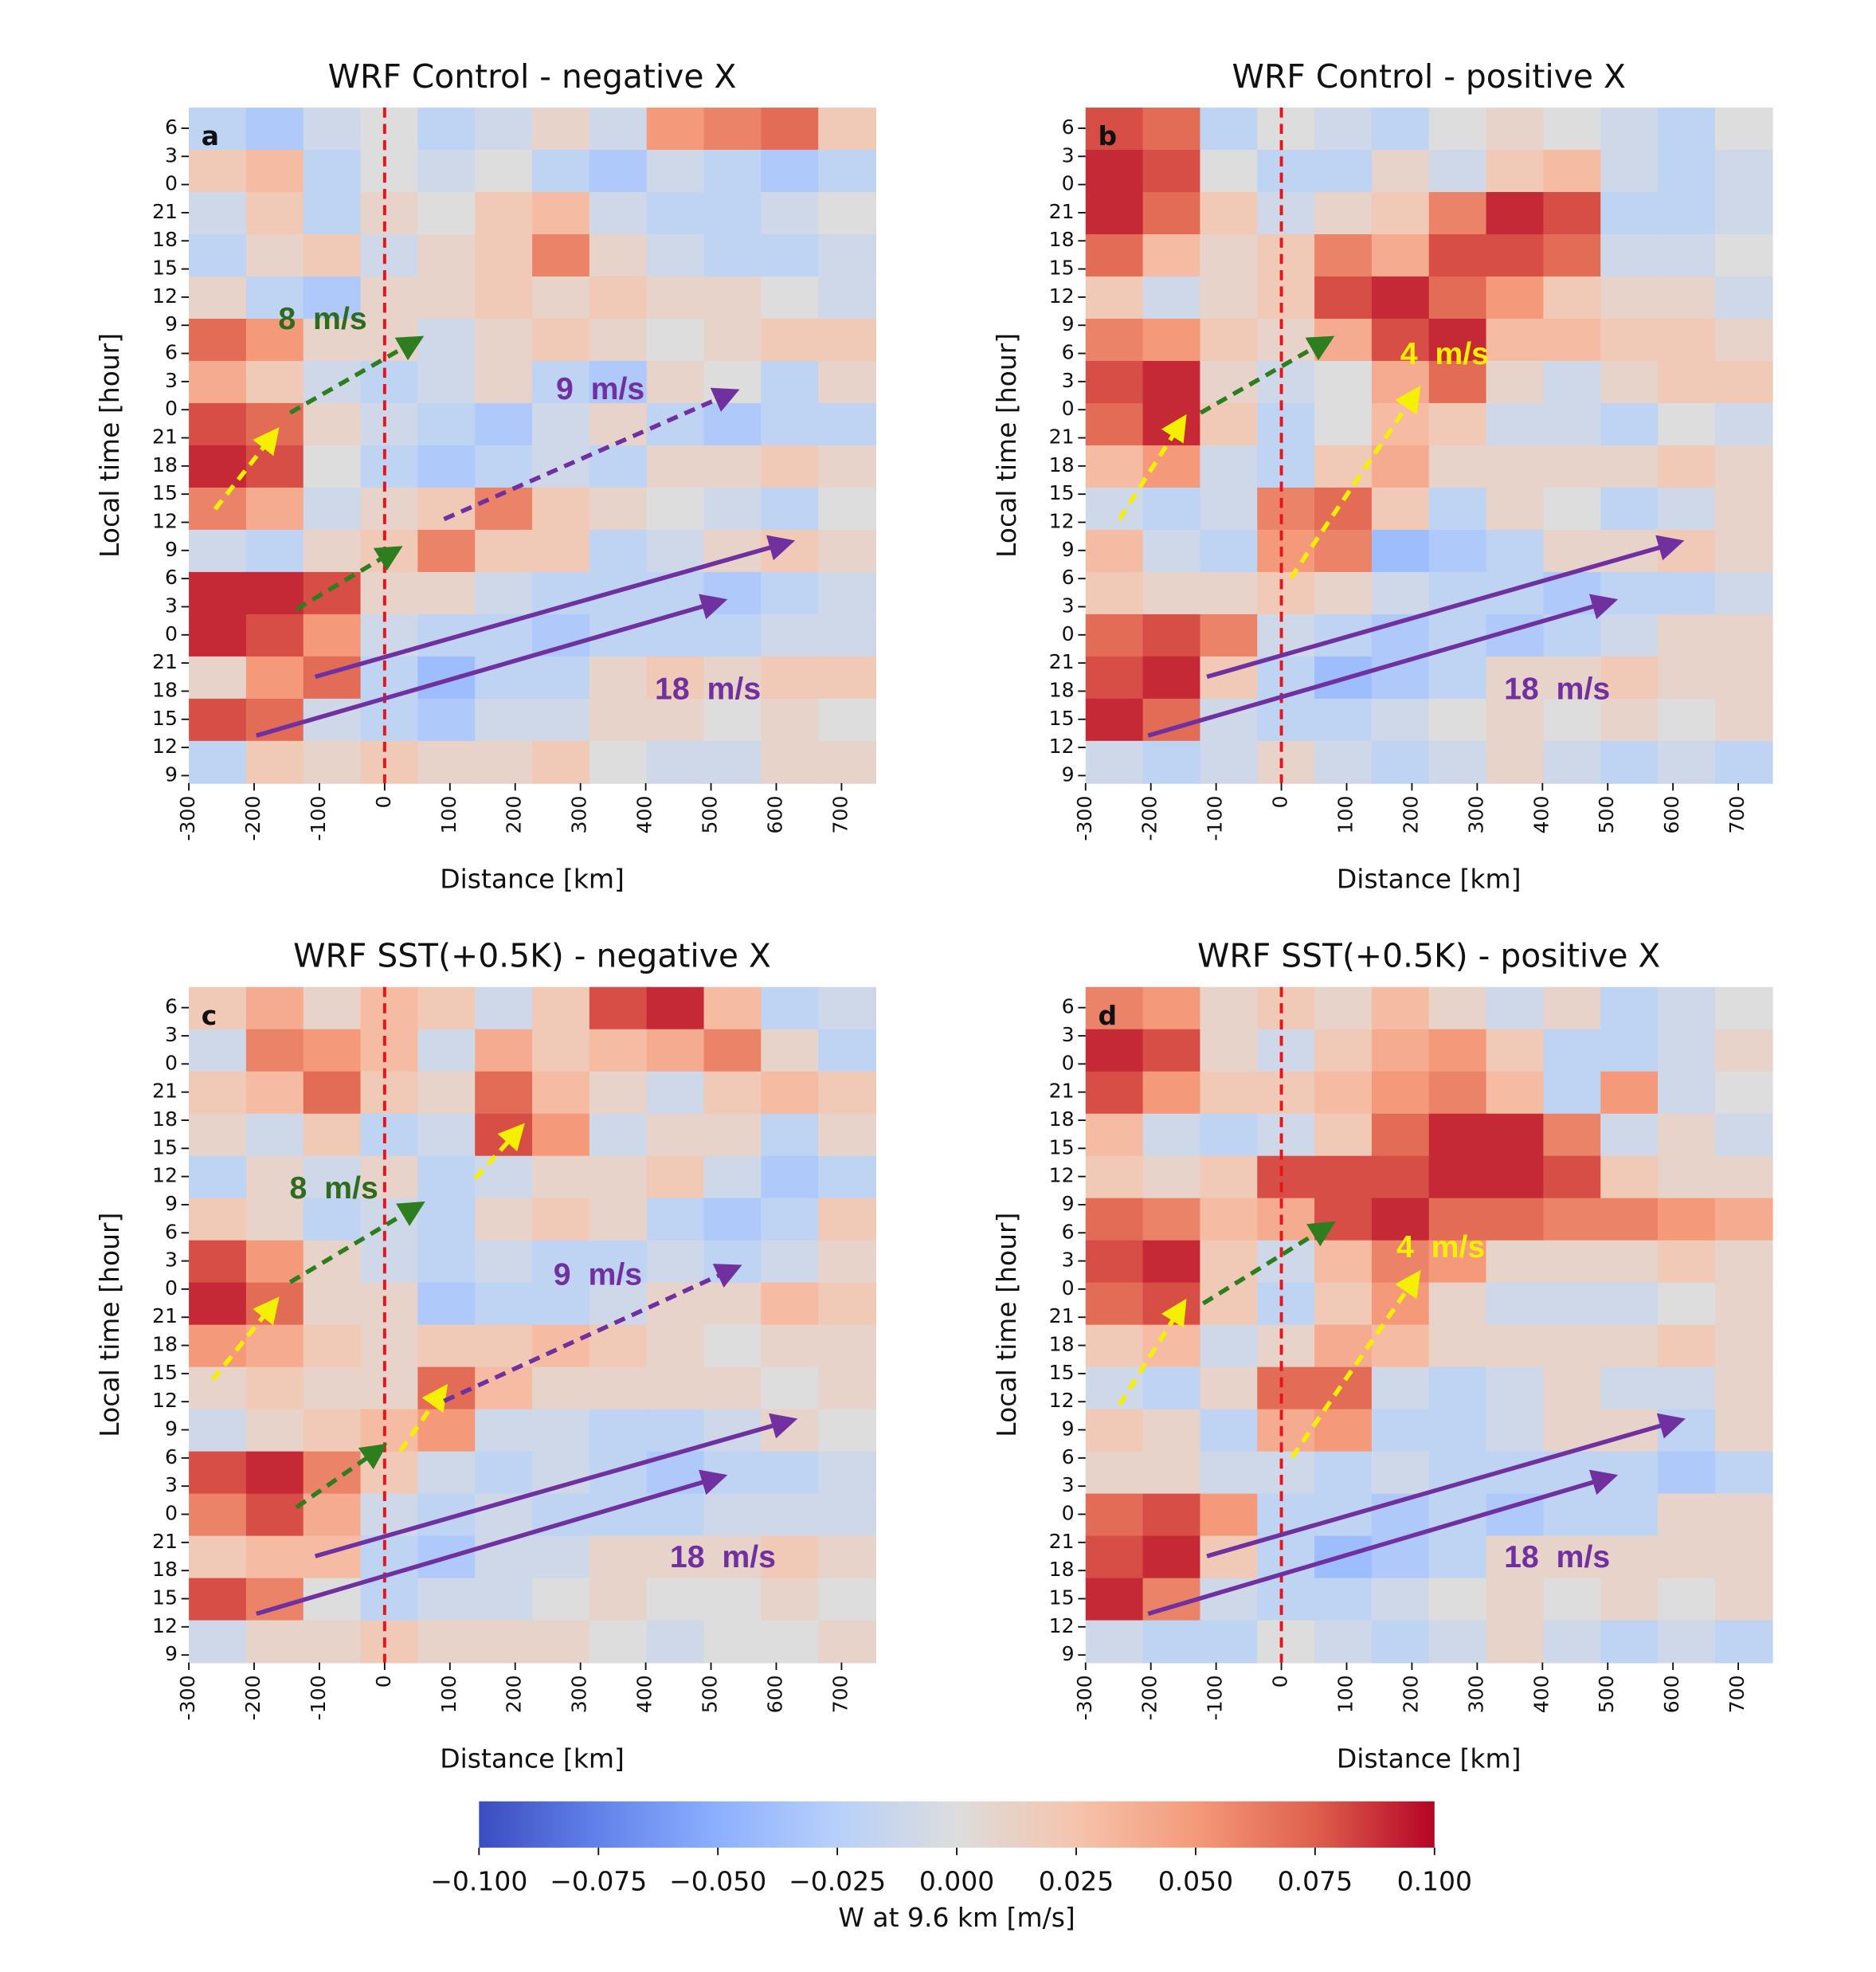 The height and width of the screenshot is (1972, 1876). I want to click on y-tick-label: 6, so click(171, 128).